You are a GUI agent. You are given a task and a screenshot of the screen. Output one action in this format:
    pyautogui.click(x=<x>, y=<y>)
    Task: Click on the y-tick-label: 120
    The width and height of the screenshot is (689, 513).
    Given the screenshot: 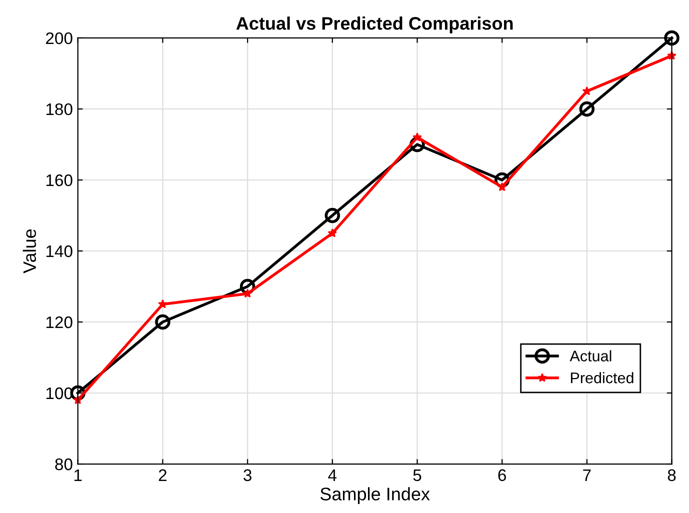 What is the action you would take?
    pyautogui.click(x=59, y=322)
    